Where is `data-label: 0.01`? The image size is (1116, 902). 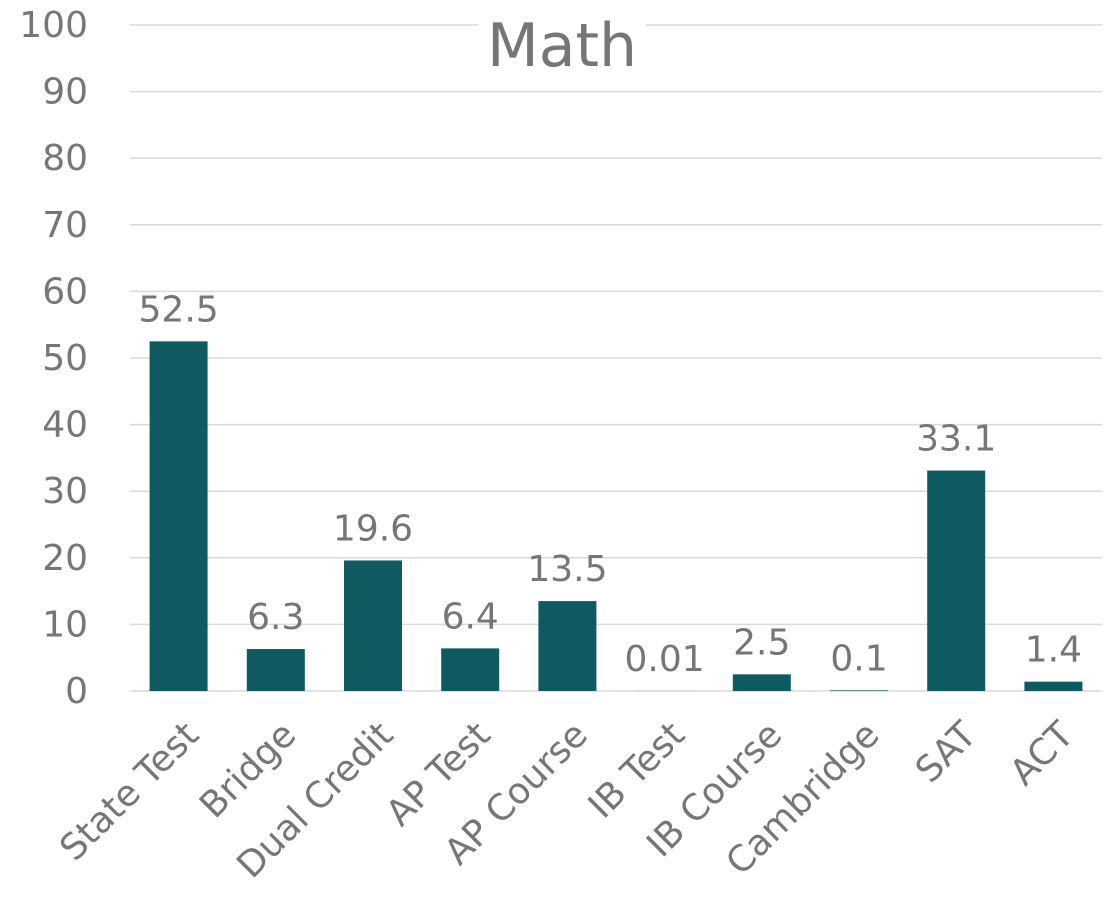 data-label: 0.01 is located at coordinates (665, 659).